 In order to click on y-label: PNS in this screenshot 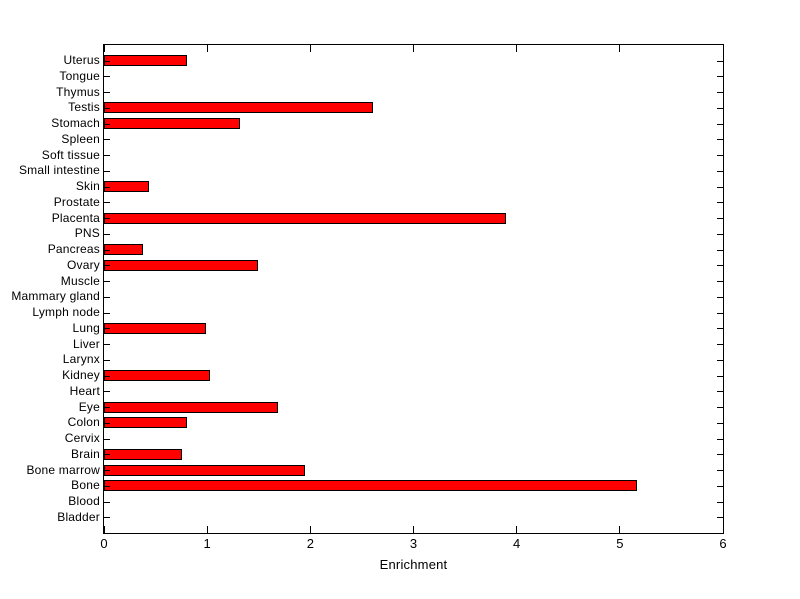, I will do `click(87, 233)`.